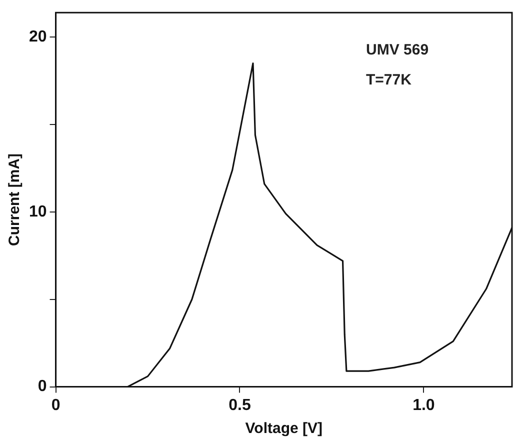 The height and width of the screenshot is (444, 514). What do you see at coordinates (389, 80) in the screenshot?
I see `annotation: T=77K` at bounding box center [389, 80].